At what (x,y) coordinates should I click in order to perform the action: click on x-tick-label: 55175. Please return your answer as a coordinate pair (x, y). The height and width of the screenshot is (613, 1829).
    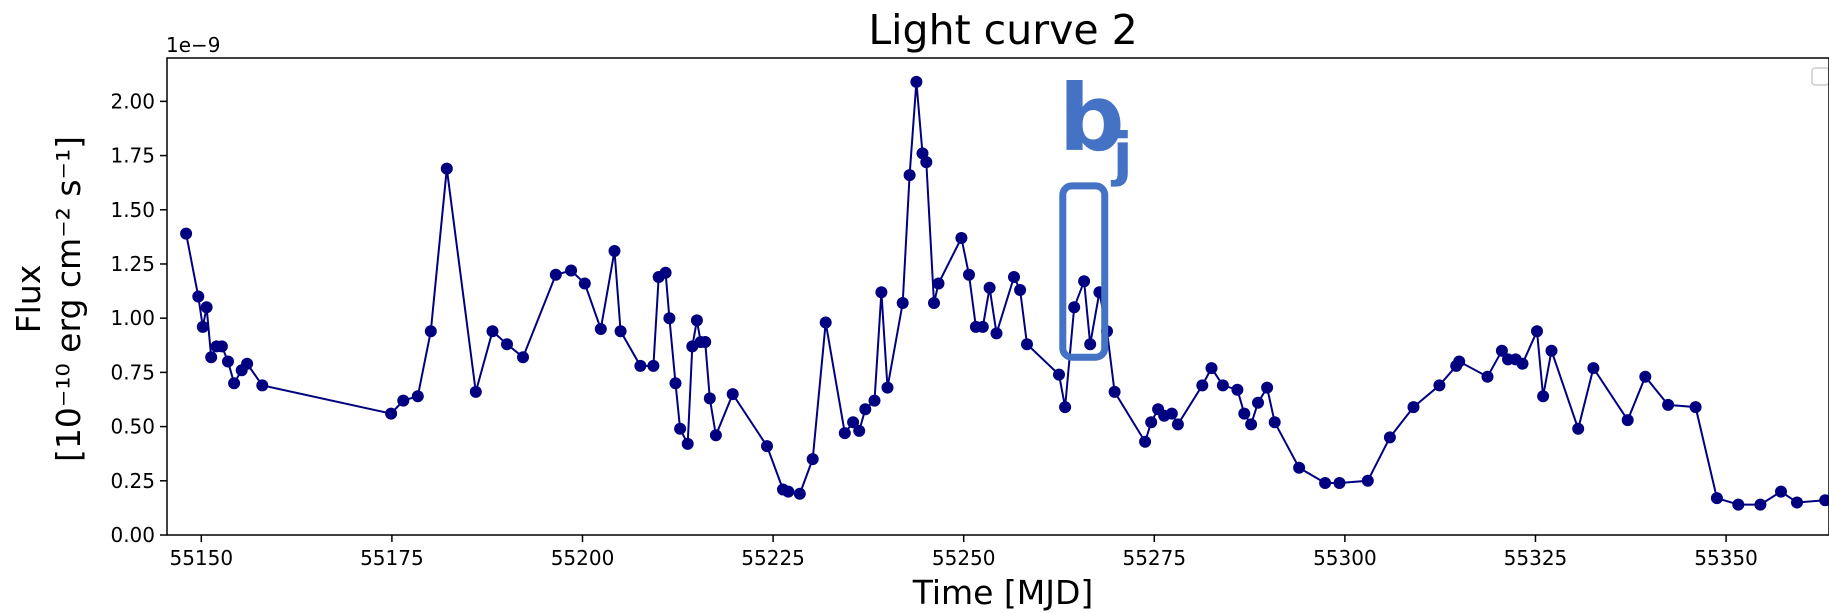
    Looking at the image, I should click on (392, 558).